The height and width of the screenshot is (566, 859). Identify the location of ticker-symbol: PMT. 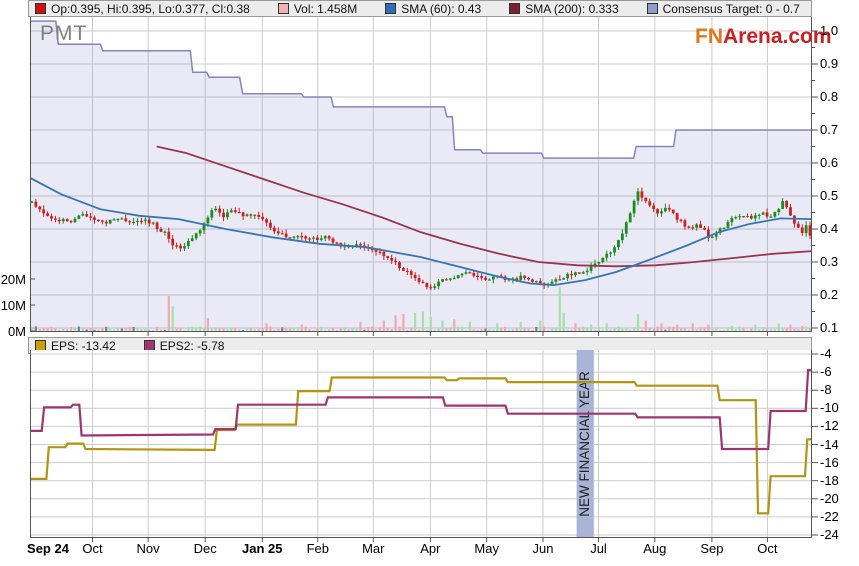
(64, 33).